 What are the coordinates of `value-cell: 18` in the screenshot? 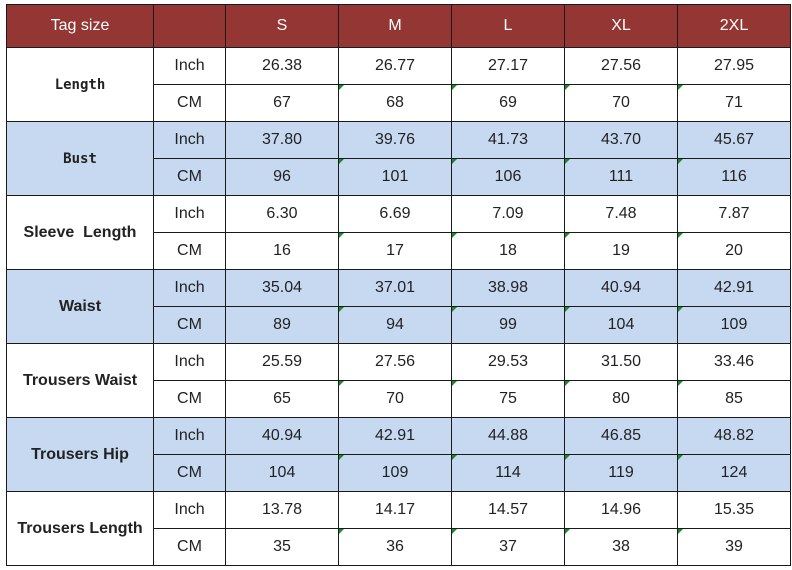 It's located at (508, 251).